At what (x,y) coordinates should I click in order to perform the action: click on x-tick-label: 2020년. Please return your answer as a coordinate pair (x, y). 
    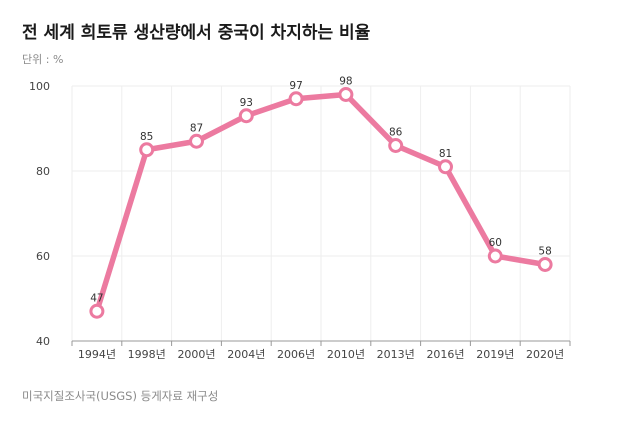
    Looking at the image, I should click on (545, 354).